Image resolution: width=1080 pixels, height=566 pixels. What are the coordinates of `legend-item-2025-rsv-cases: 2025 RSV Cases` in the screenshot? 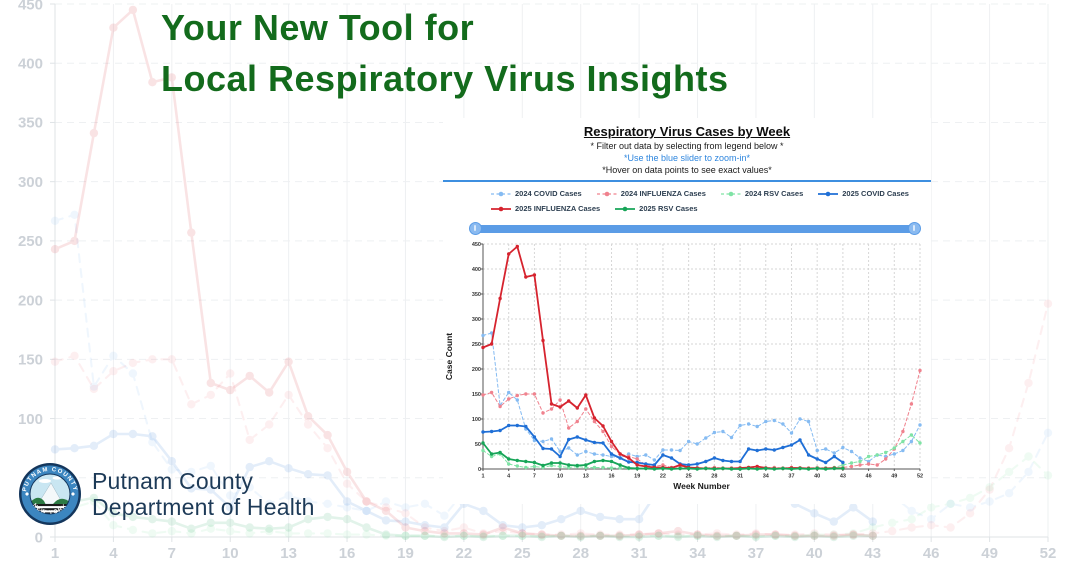 It's located at (656, 208).